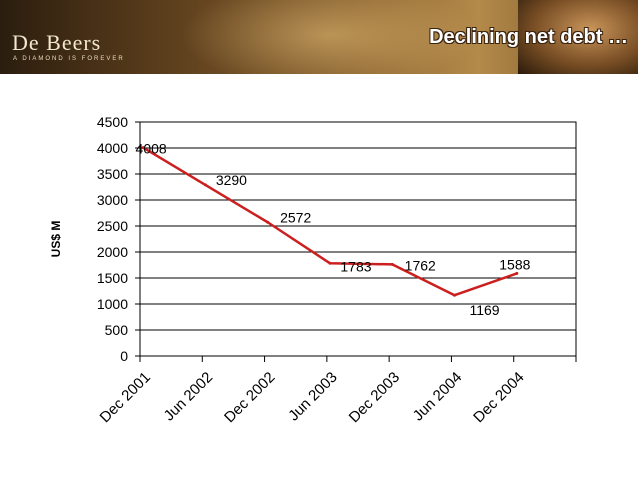 This screenshot has width=638, height=479. Describe the element at coordinates (69, 59) in the screenshot. I see `logo-tagline: A DIAMOND IS FOREVER` at that location.